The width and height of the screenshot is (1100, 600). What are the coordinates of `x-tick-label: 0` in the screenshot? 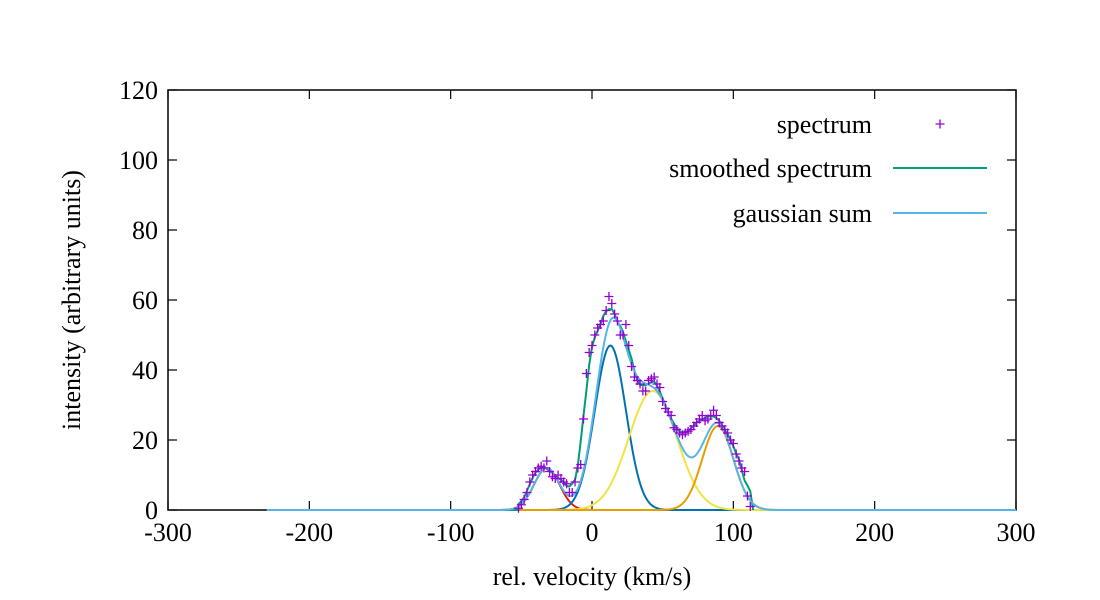 It's located at (592, 532).